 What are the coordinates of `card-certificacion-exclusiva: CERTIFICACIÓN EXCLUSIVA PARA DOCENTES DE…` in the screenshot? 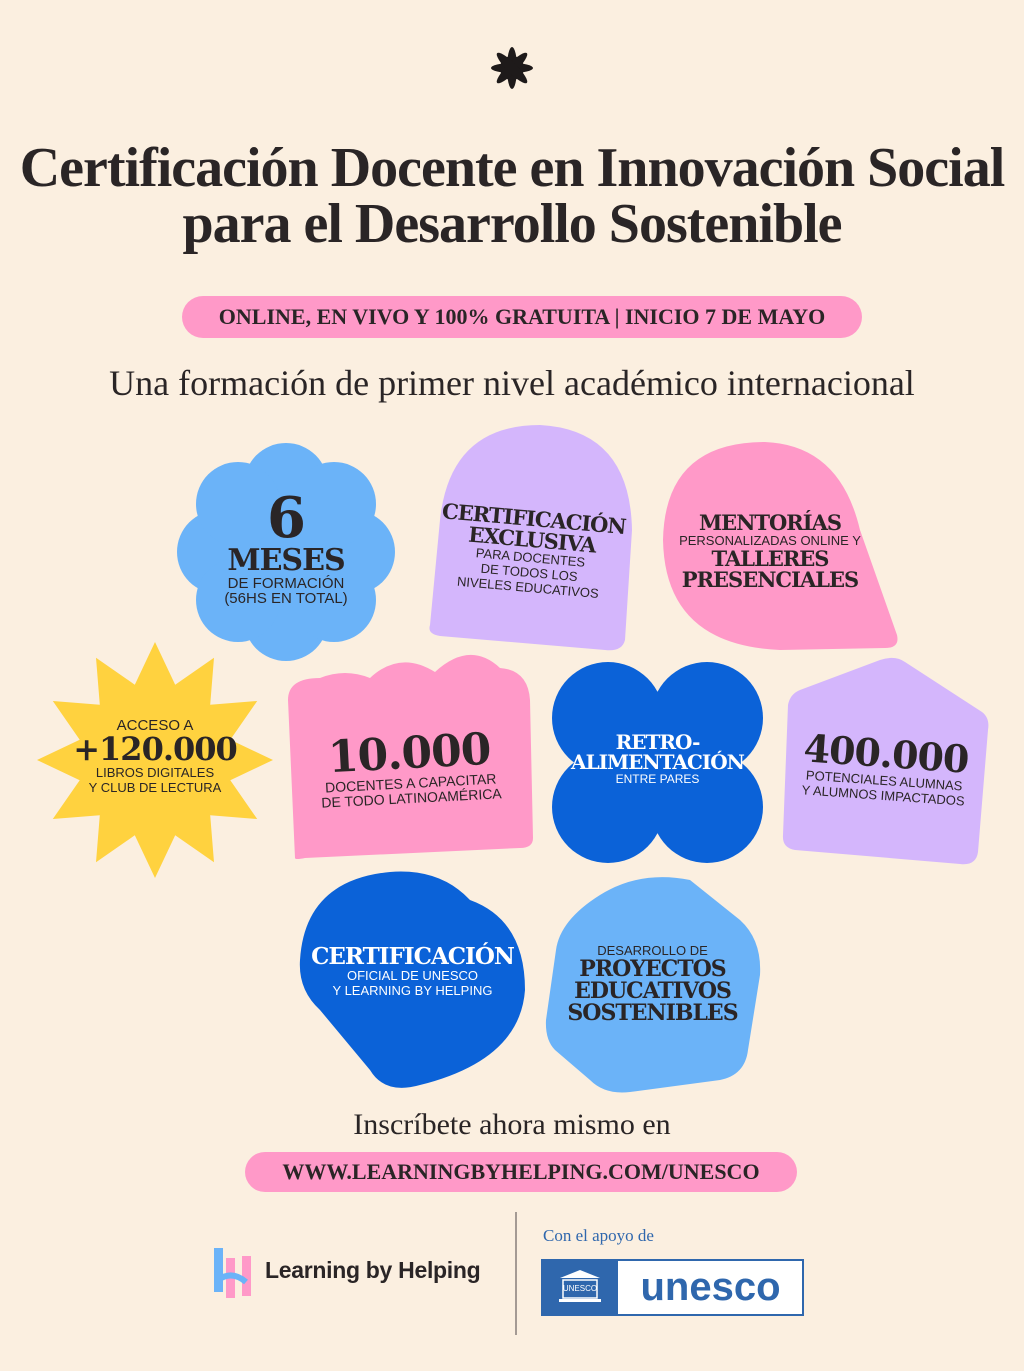 It's located at (531, 550).